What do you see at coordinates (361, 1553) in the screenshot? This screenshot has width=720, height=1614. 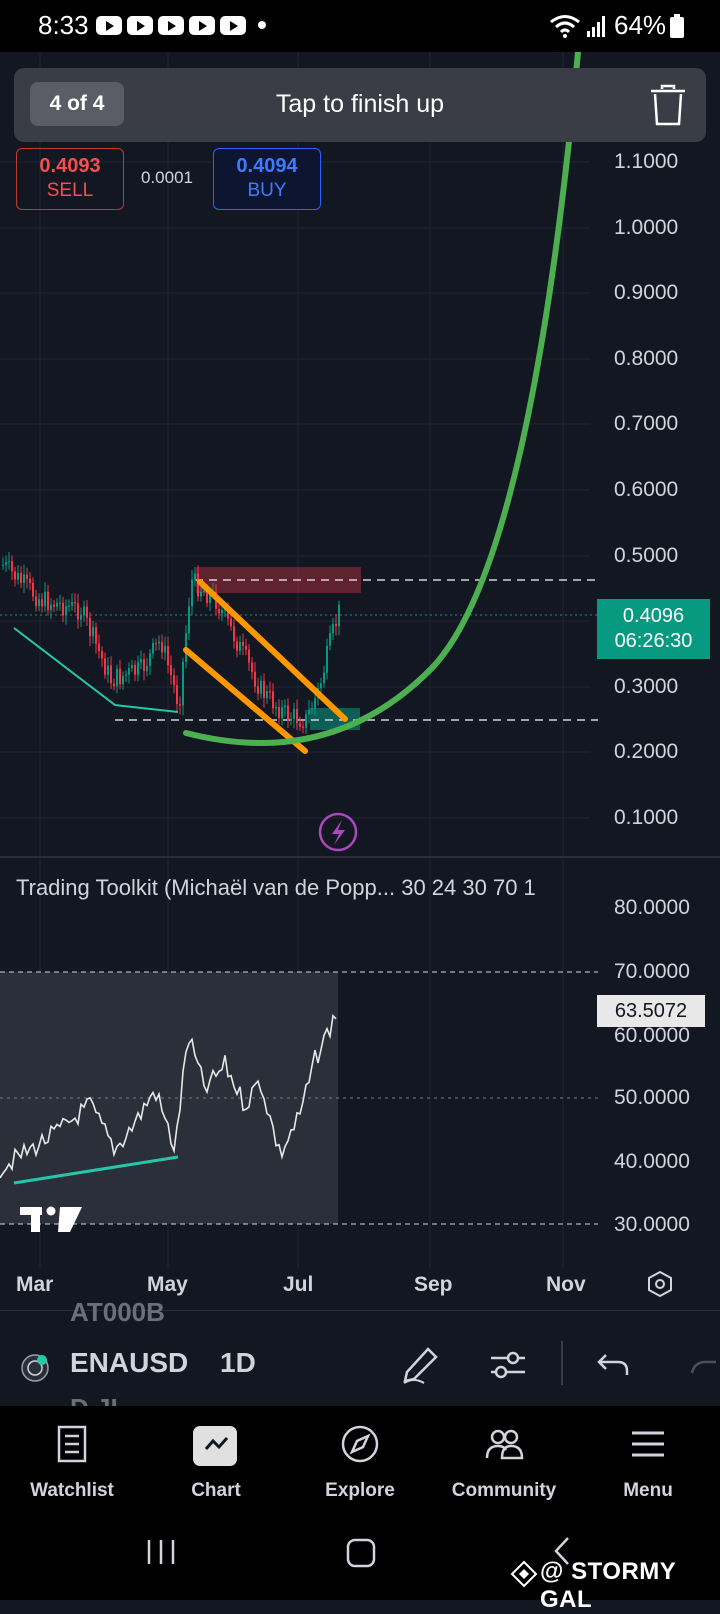 I see `home-icon` at bounding box center [361, 1553].